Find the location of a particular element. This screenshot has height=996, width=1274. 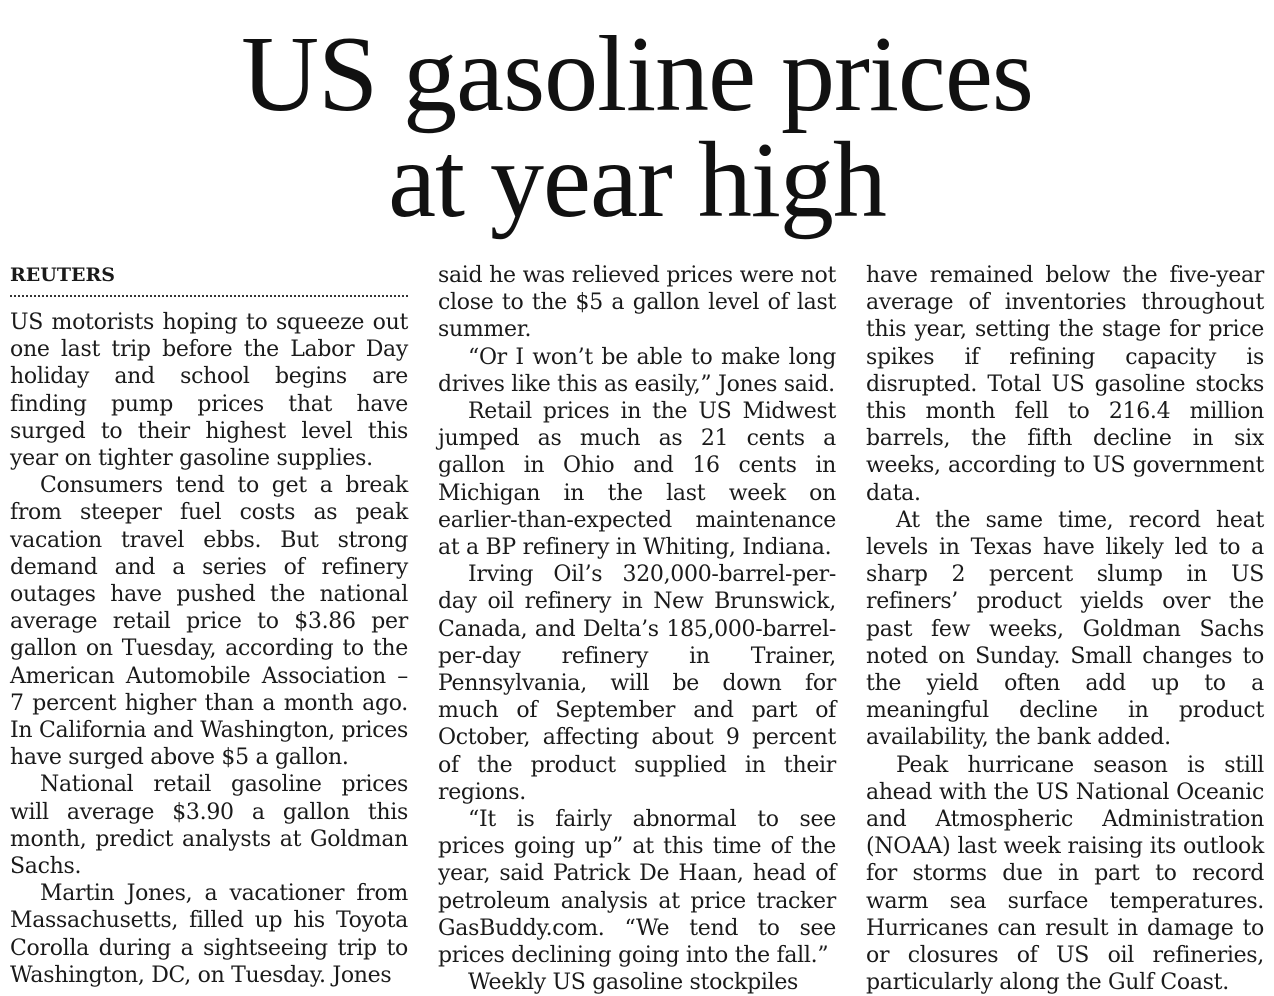

byline: REUTERS is located at coordinates (62, 275).